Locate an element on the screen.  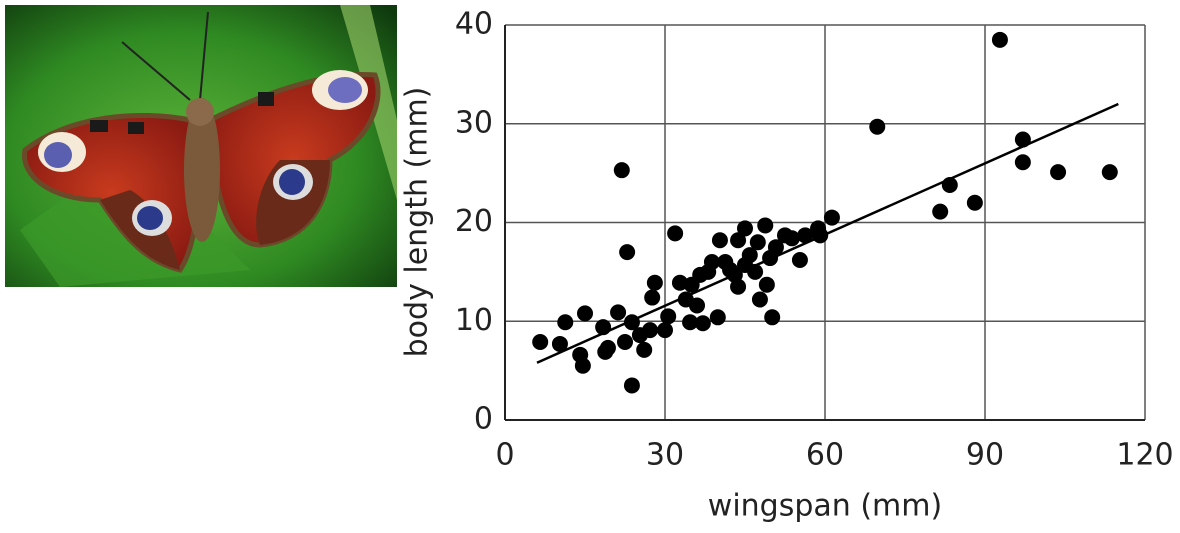
x-tick-label: 90 is located at coordinates (985, 455).